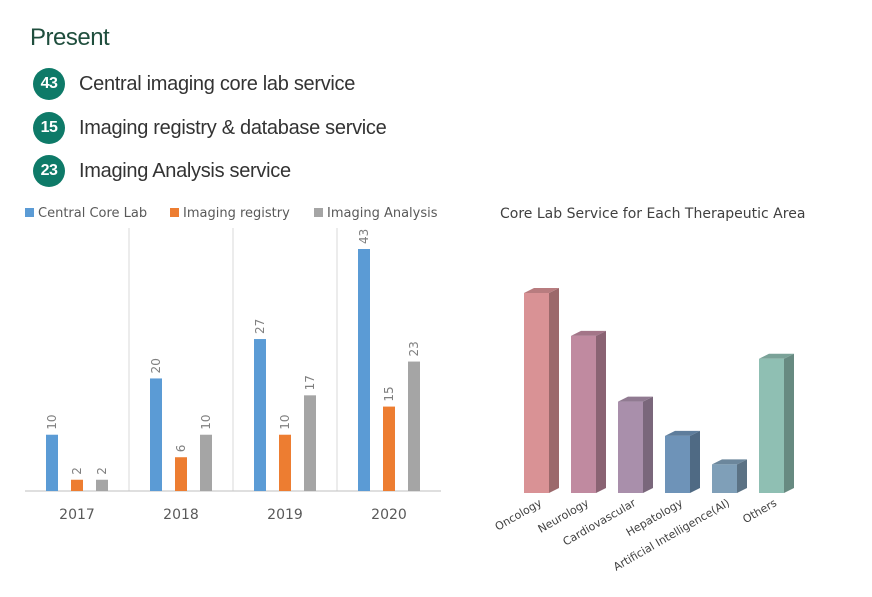  Describe the element at coordinates (185, 170) in the screenshot. I see `service-label: Imaging Analysis service` at that location.